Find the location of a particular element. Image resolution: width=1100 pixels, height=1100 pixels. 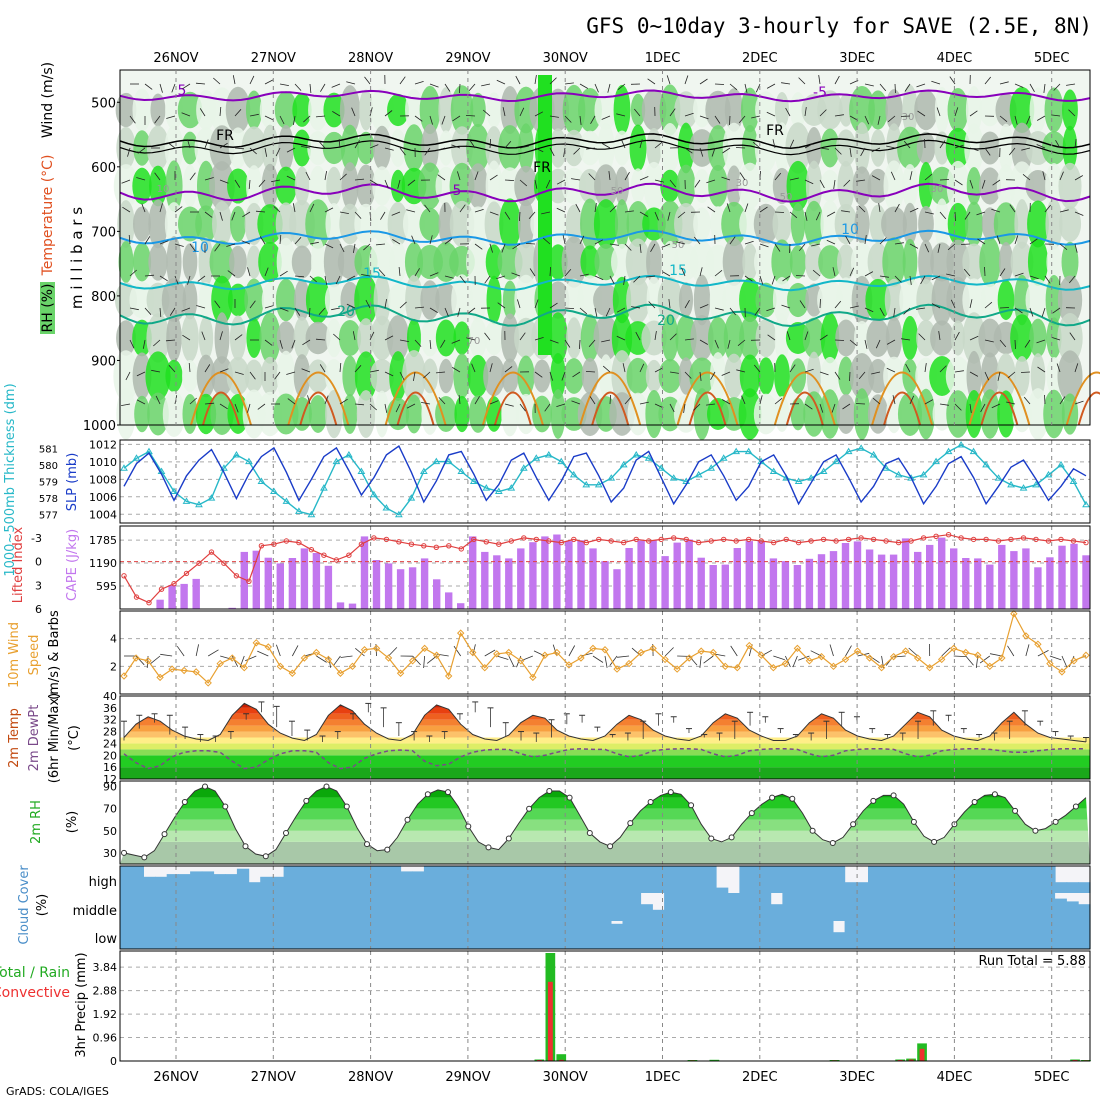

y-tick-label: 30 is located at coordinates (110, 853).